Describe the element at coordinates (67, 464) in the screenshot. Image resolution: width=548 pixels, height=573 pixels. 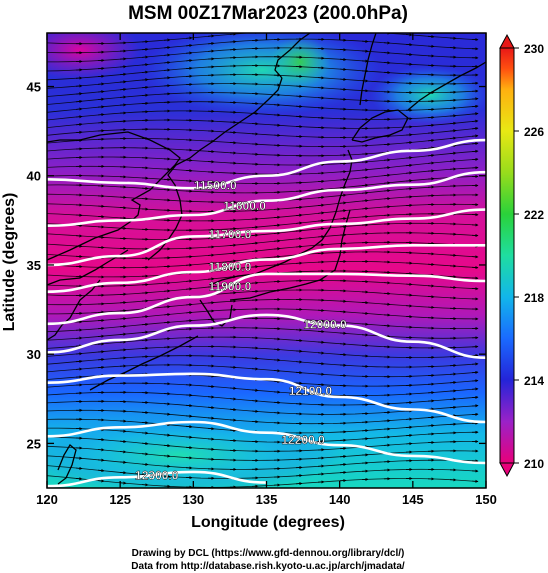
I see `coast-taiwan` at that location.